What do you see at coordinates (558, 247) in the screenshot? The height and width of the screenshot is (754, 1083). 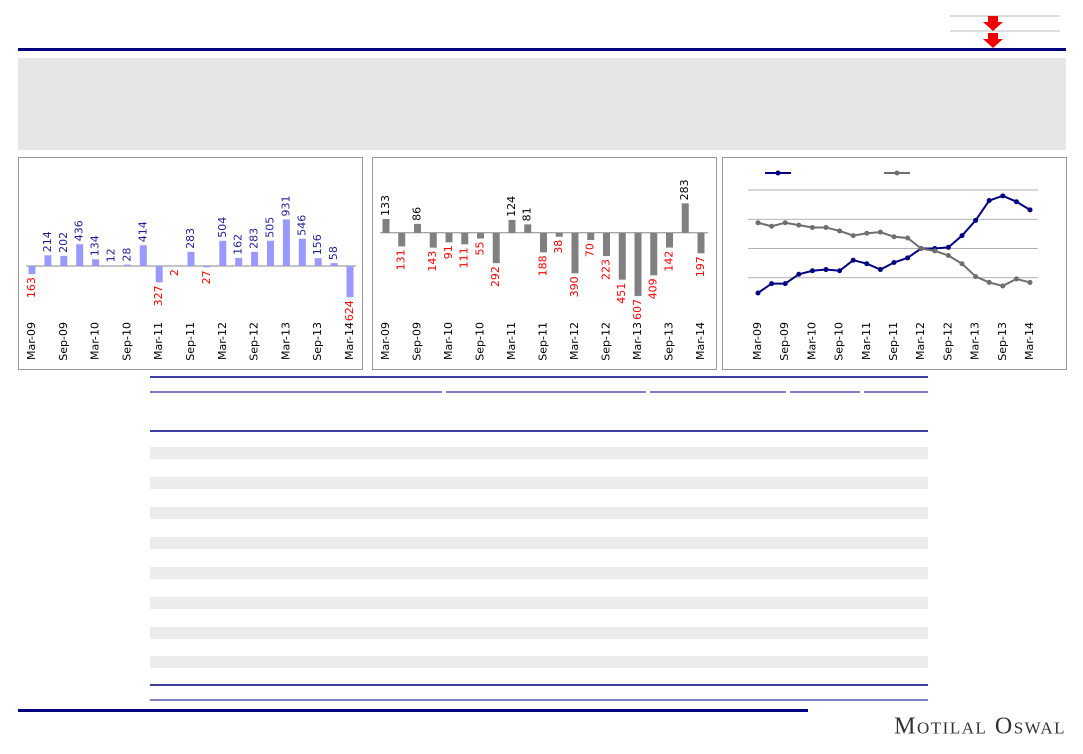 I see `data-label: 38` at bounding box center [558, 247].